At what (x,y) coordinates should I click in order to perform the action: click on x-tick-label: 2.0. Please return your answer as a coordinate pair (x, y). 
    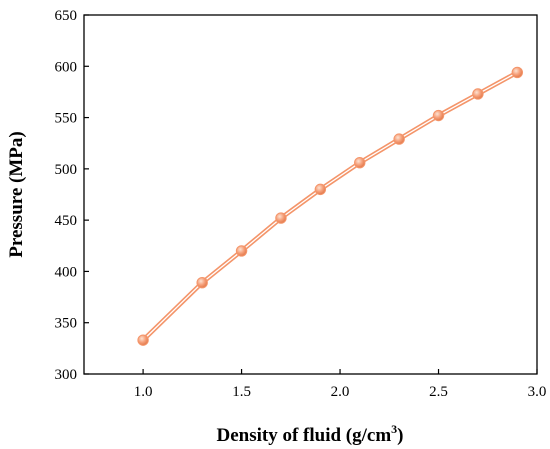
    Looking at the image, I should click on (340, 392).